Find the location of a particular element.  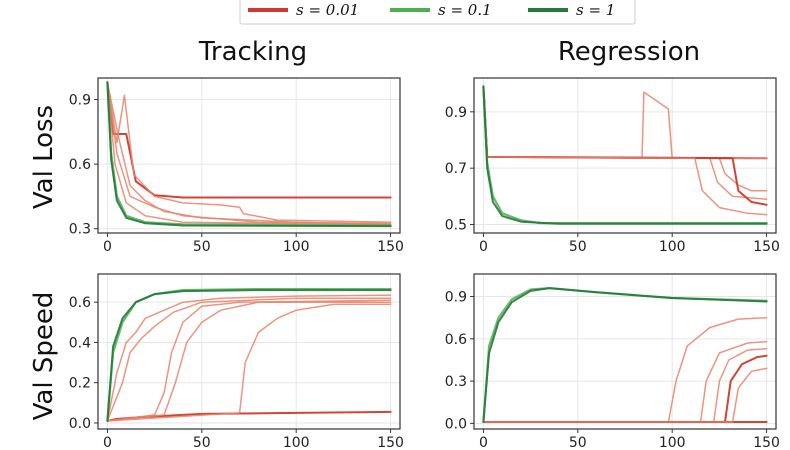

column-title-tracking: Tracking is located at coordinates (252, 52).